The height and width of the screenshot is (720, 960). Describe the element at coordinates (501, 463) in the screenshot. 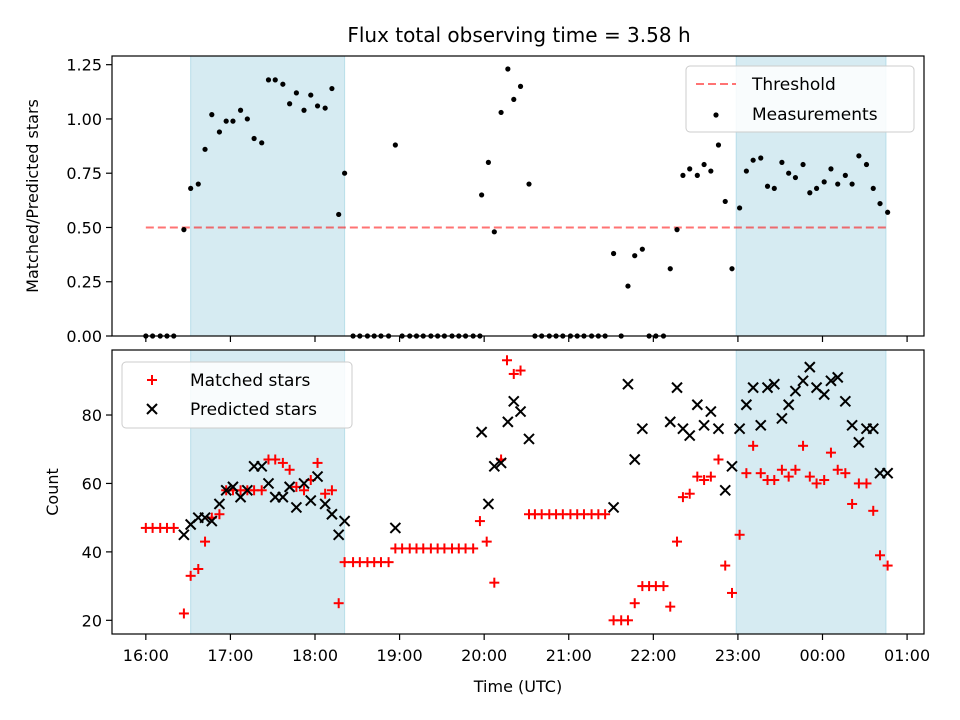

I see `predicted-point-28-b` at that location.